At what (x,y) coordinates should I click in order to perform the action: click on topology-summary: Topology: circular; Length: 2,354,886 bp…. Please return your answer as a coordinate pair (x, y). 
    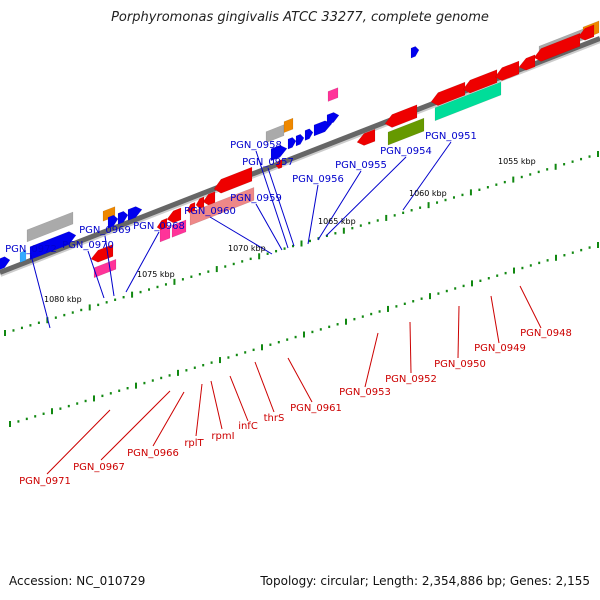
    Looking at the image, I should click on (425, 581).